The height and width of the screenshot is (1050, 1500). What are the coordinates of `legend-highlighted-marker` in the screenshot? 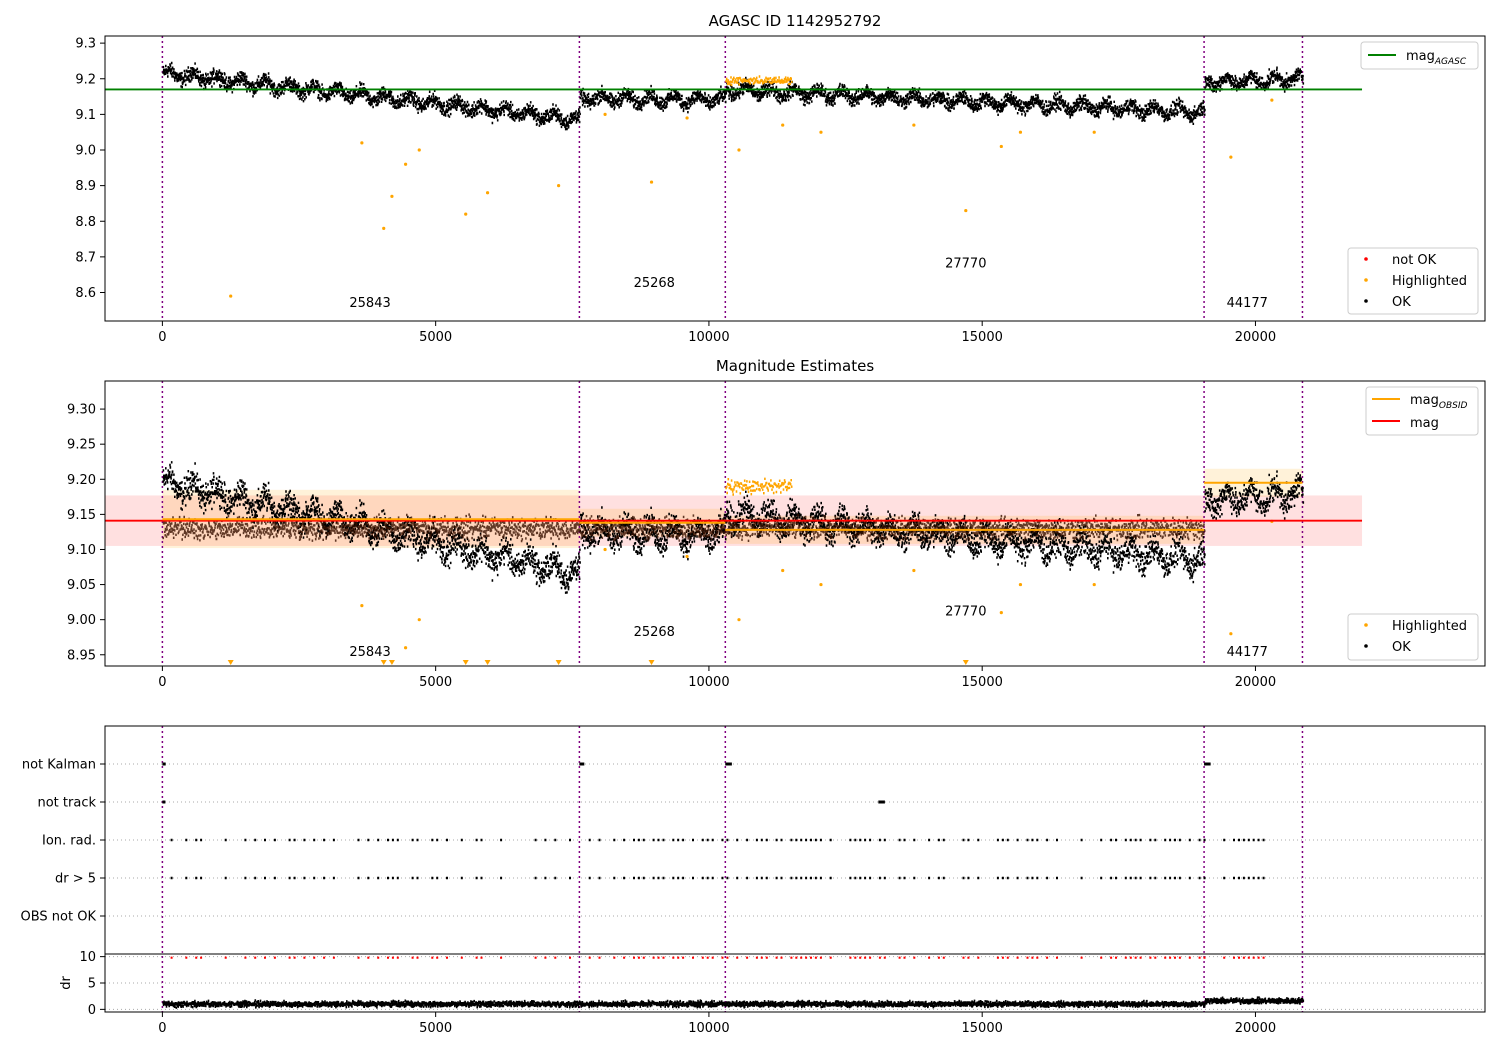 It's located at (1366, 280).